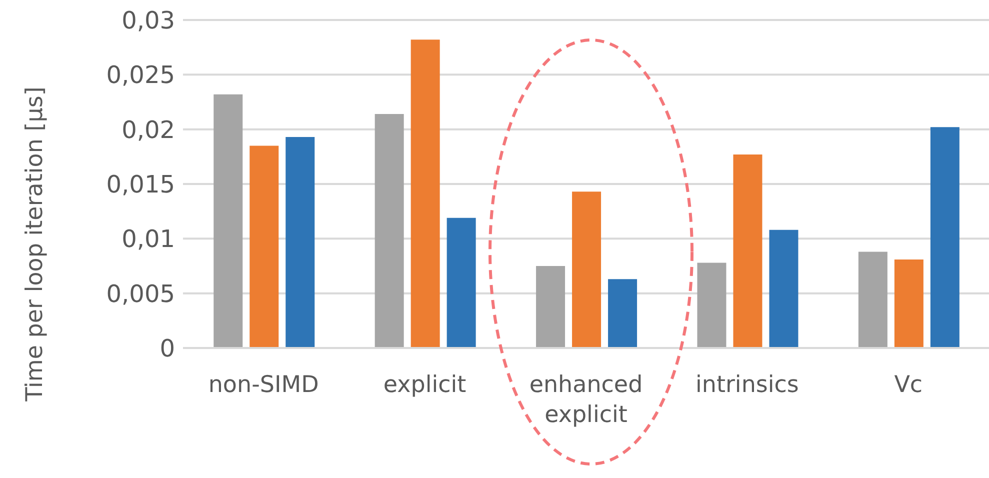 Image resolution: width=989 pixels, height=478 pixels. What do you see at coordinates (167, 348) in the screenshot?
I see `y-tick-label: 0` at bounding box center [167, 348].